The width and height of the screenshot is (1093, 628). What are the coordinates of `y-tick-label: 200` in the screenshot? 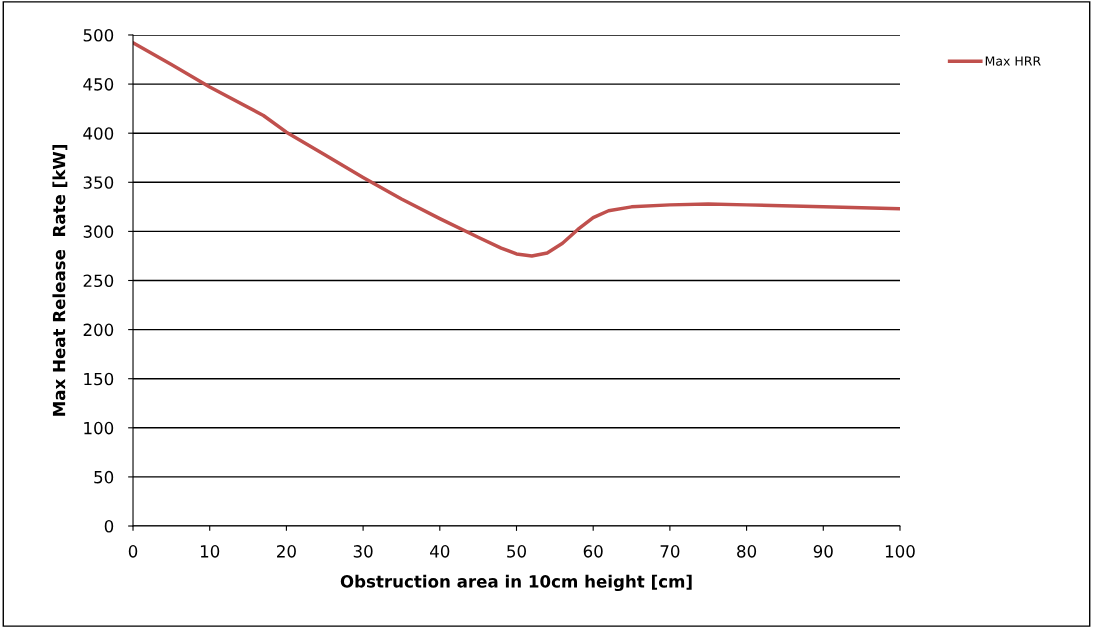 It's located at (98, 330).